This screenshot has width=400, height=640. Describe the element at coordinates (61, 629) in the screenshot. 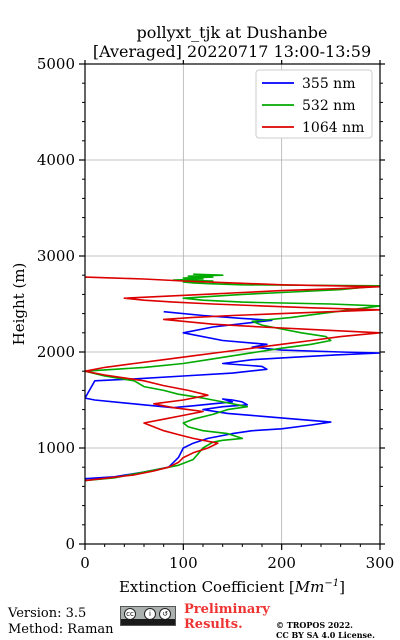

I see `method-text: Method: Raman` at that location.